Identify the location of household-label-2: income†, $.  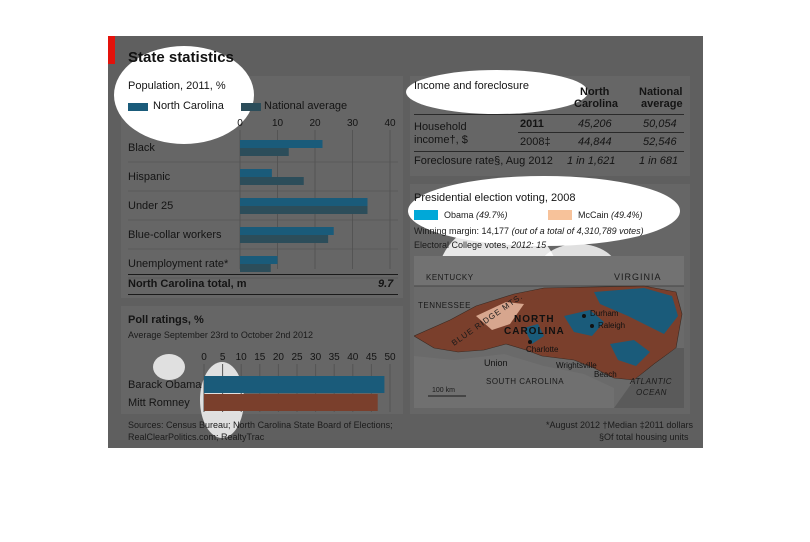
(441, 140).